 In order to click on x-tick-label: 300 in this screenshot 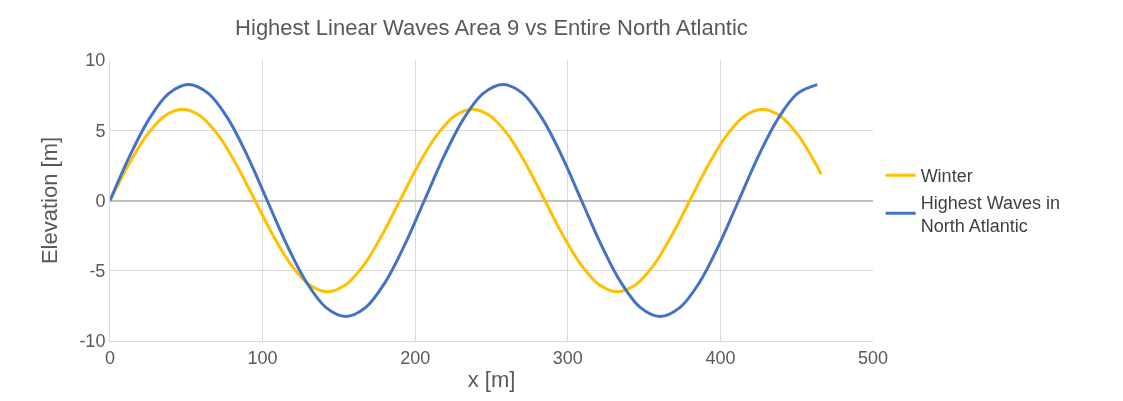, I will do `click(567, 357)`.